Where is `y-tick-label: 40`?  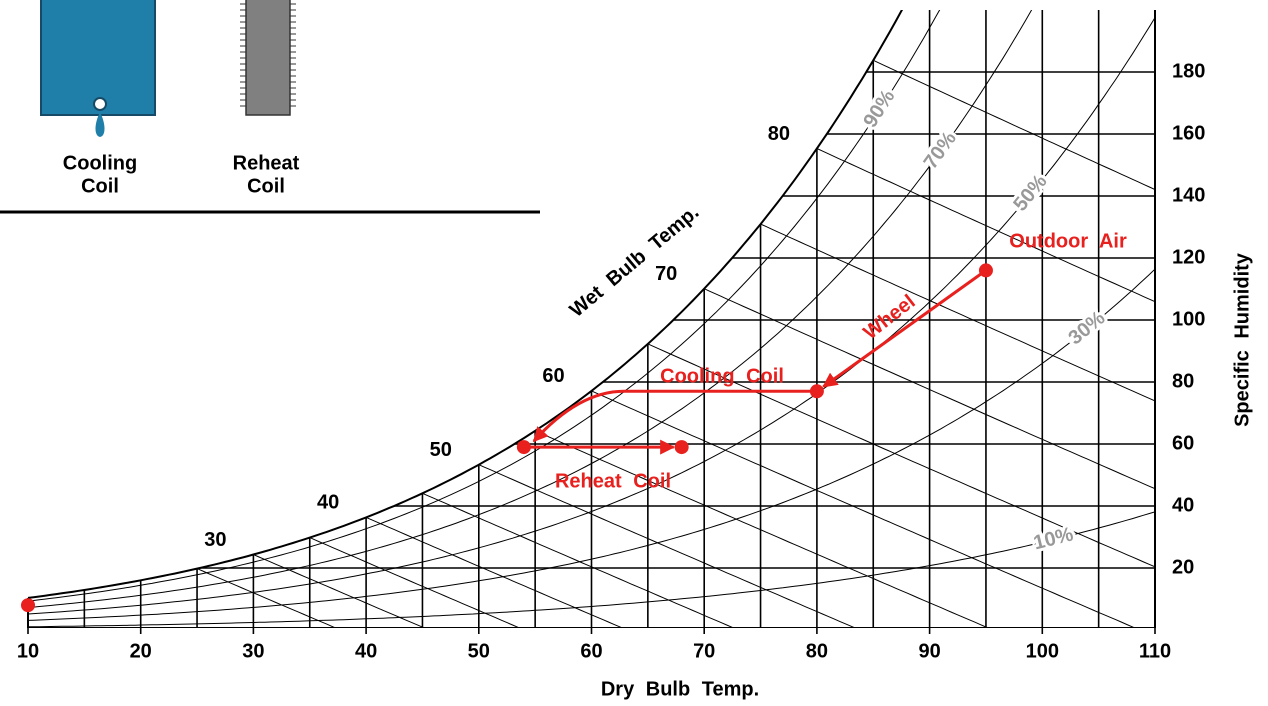 y-tick-label: 40 is located at coordinates (1183, 505).